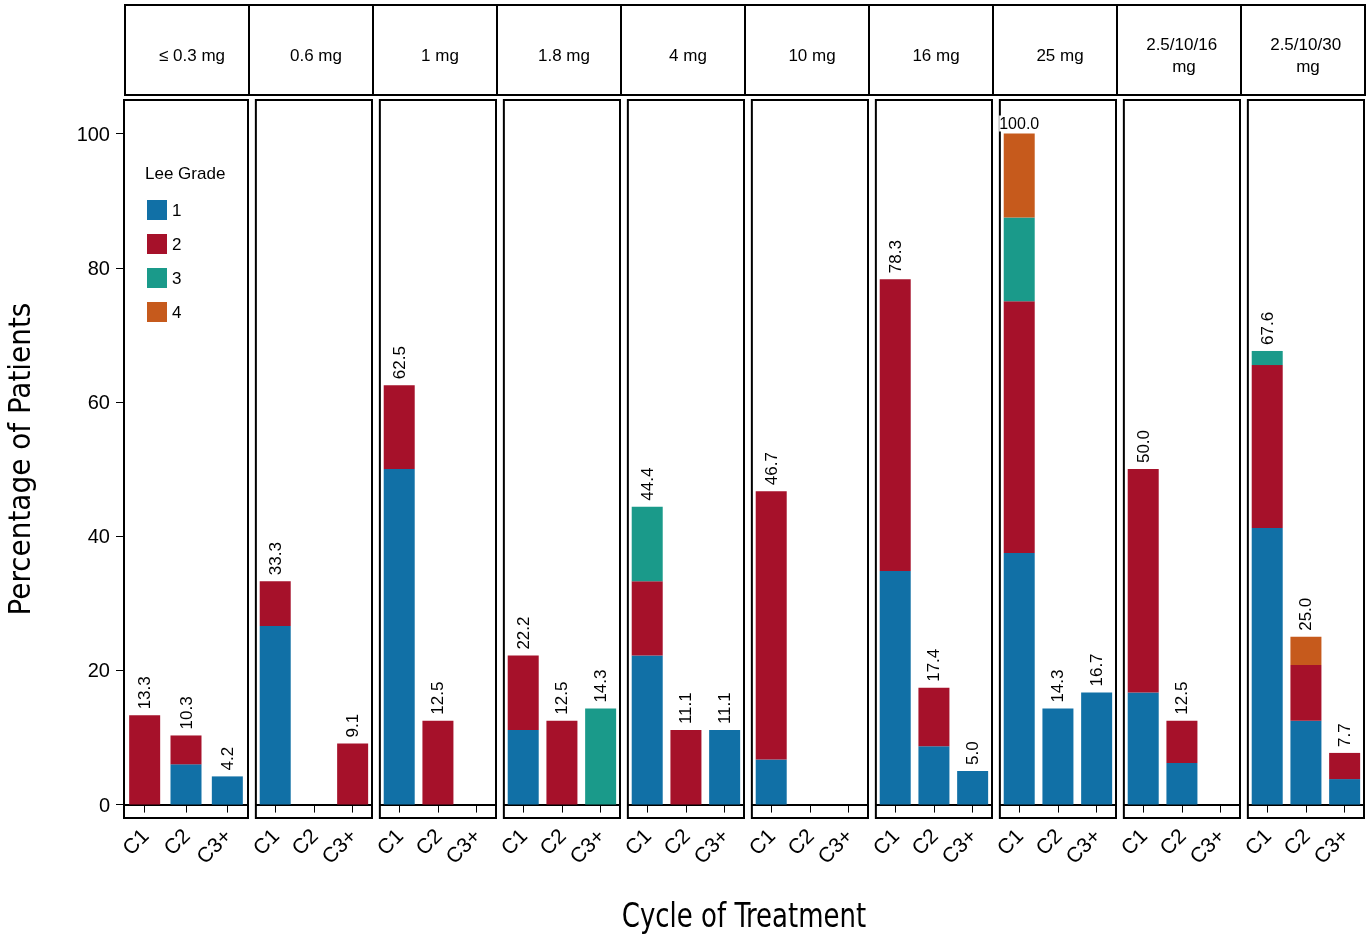  I want to click on y-tick-label: 20, so click(98, 670).